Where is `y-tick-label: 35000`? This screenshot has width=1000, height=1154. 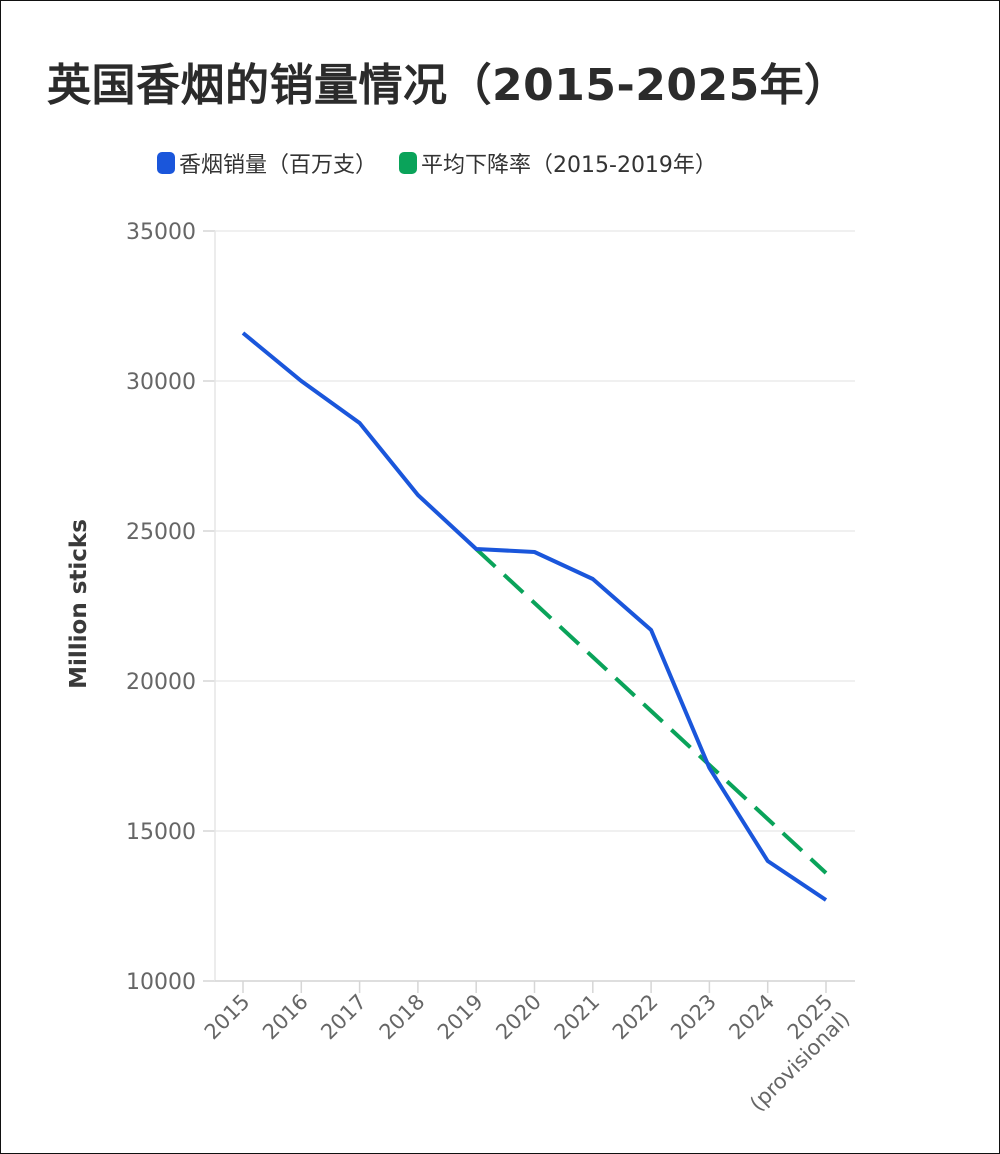
y-tick-label: 35000 is located at coordinates (161, 232).